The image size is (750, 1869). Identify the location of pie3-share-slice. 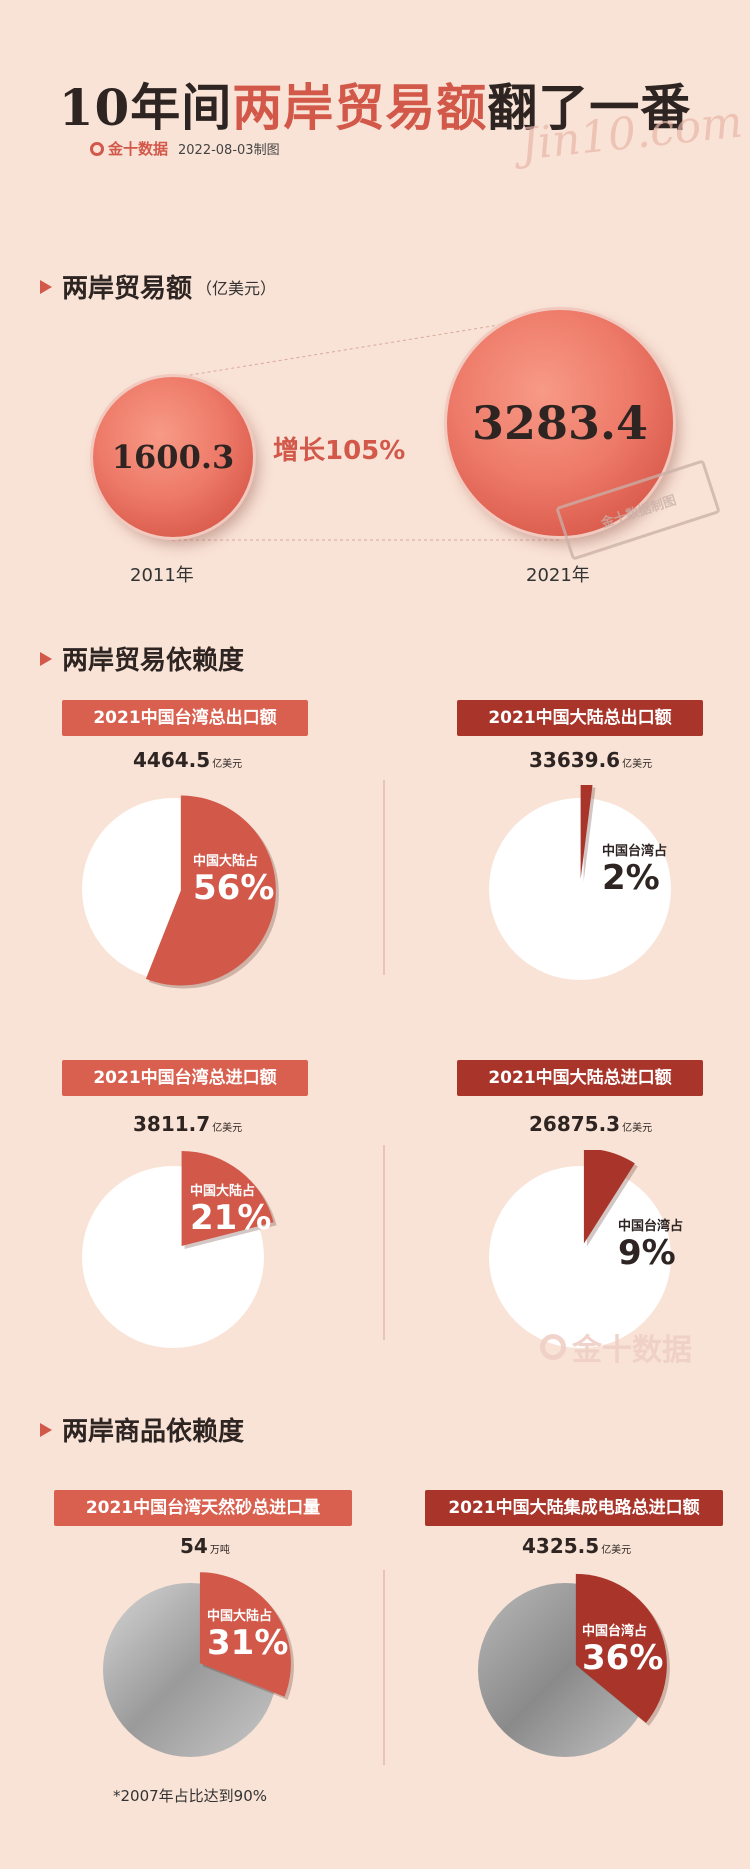
(227, 1198).